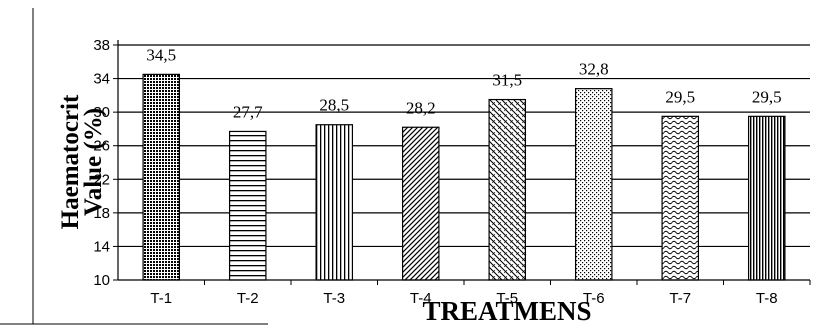 Image resolution: width=828 pixels, height=331 pixels. What do you see at coordinates (594, 69) in the screenshot?
I see `data-label: 32,8` at bounding box center [594, 69].